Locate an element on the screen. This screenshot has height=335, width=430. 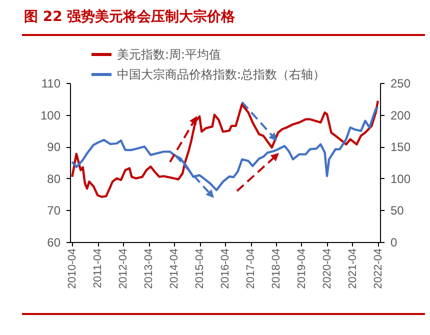
y2-tick-label: 250 is located at coordinates (400, 83).